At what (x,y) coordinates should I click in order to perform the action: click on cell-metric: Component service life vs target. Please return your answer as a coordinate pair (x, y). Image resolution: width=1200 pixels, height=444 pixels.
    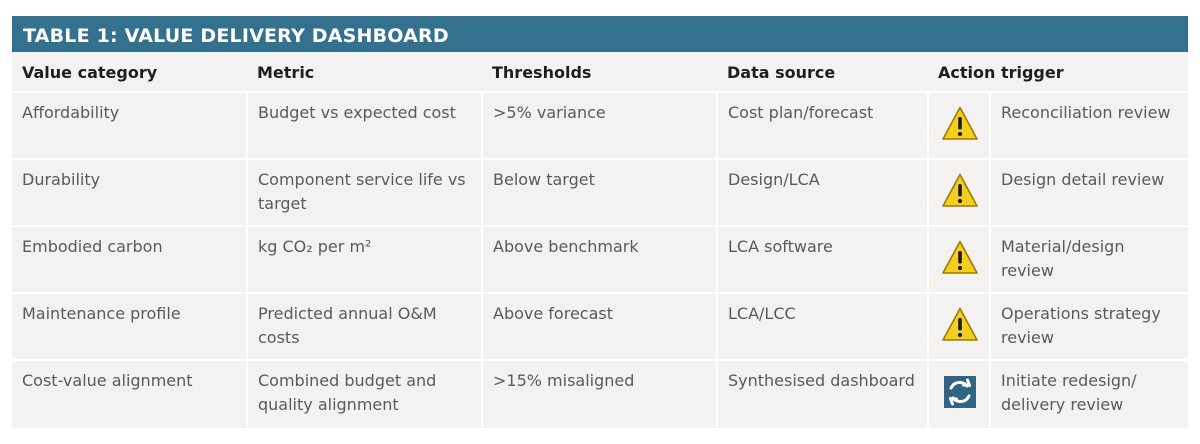
    Looking at the image, I should click on (365, 193).